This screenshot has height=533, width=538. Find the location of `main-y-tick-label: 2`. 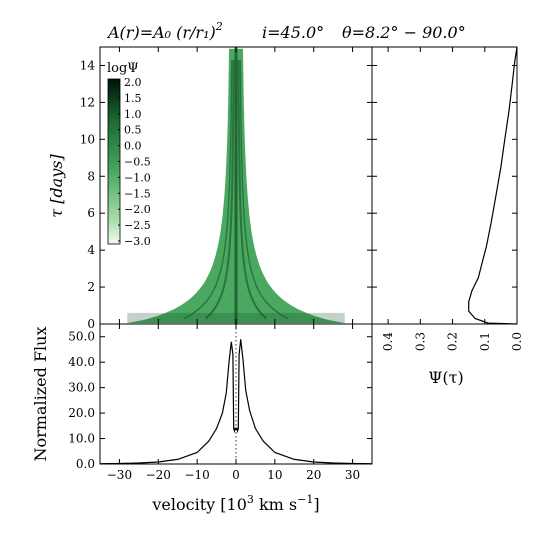

main-y-tick-label: 2 is located at coordinates (91, 287).